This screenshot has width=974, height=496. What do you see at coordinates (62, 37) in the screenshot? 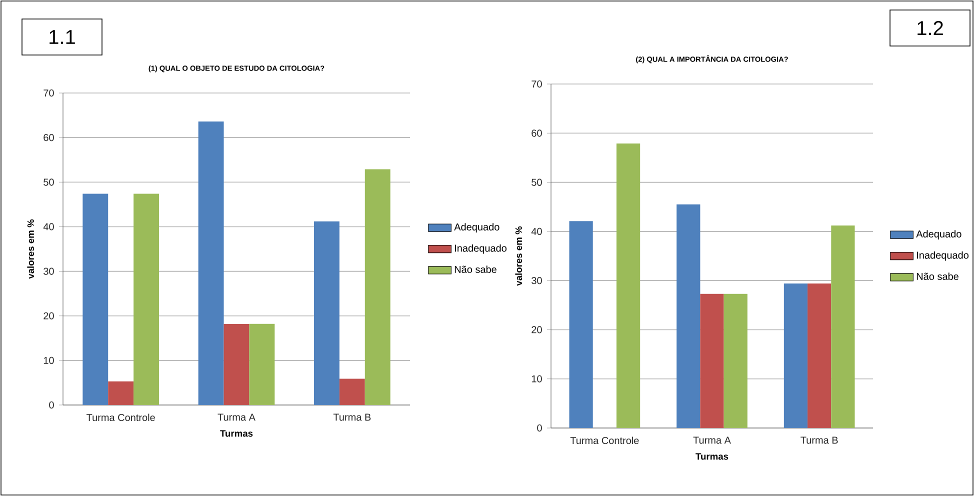
I see `text: 1.1` at bounding box center [62, 37].